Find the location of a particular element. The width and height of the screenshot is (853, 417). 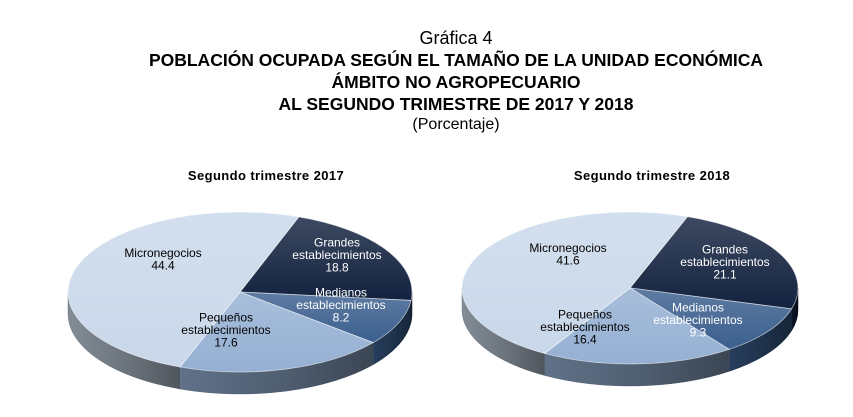

title-line-2: ÁMBITO NO AGROPECUARIO is located at coordinates (456, 82).